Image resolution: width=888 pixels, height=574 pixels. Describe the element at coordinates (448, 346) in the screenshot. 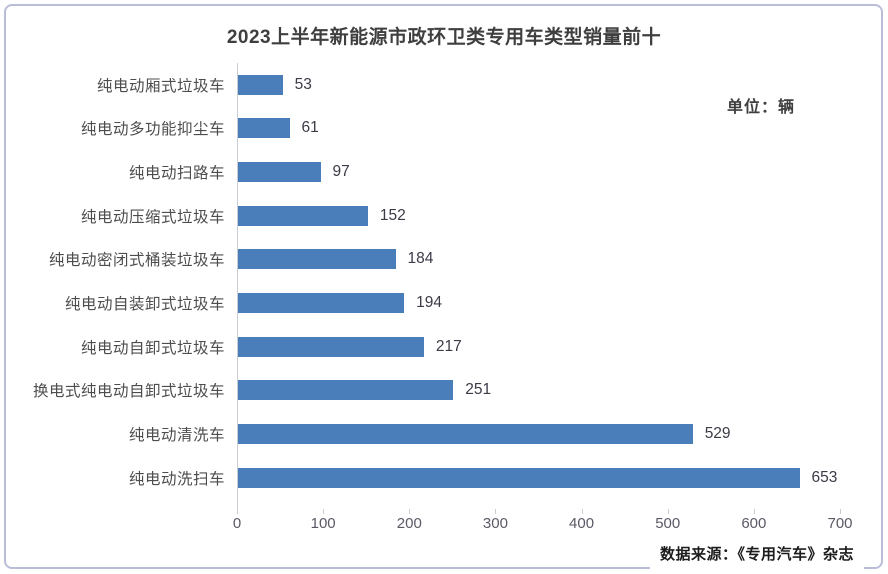

I see `value-label: 217` at that location.